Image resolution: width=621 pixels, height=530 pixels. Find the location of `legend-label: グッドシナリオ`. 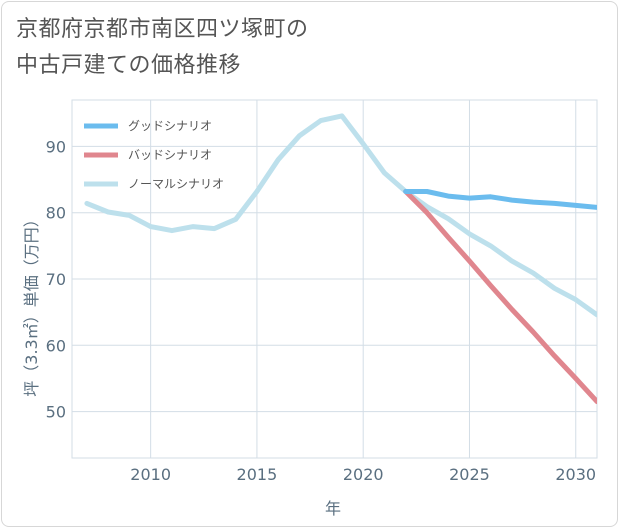

legend-label: グッドシナリオ is located at coordinates (170, 126).